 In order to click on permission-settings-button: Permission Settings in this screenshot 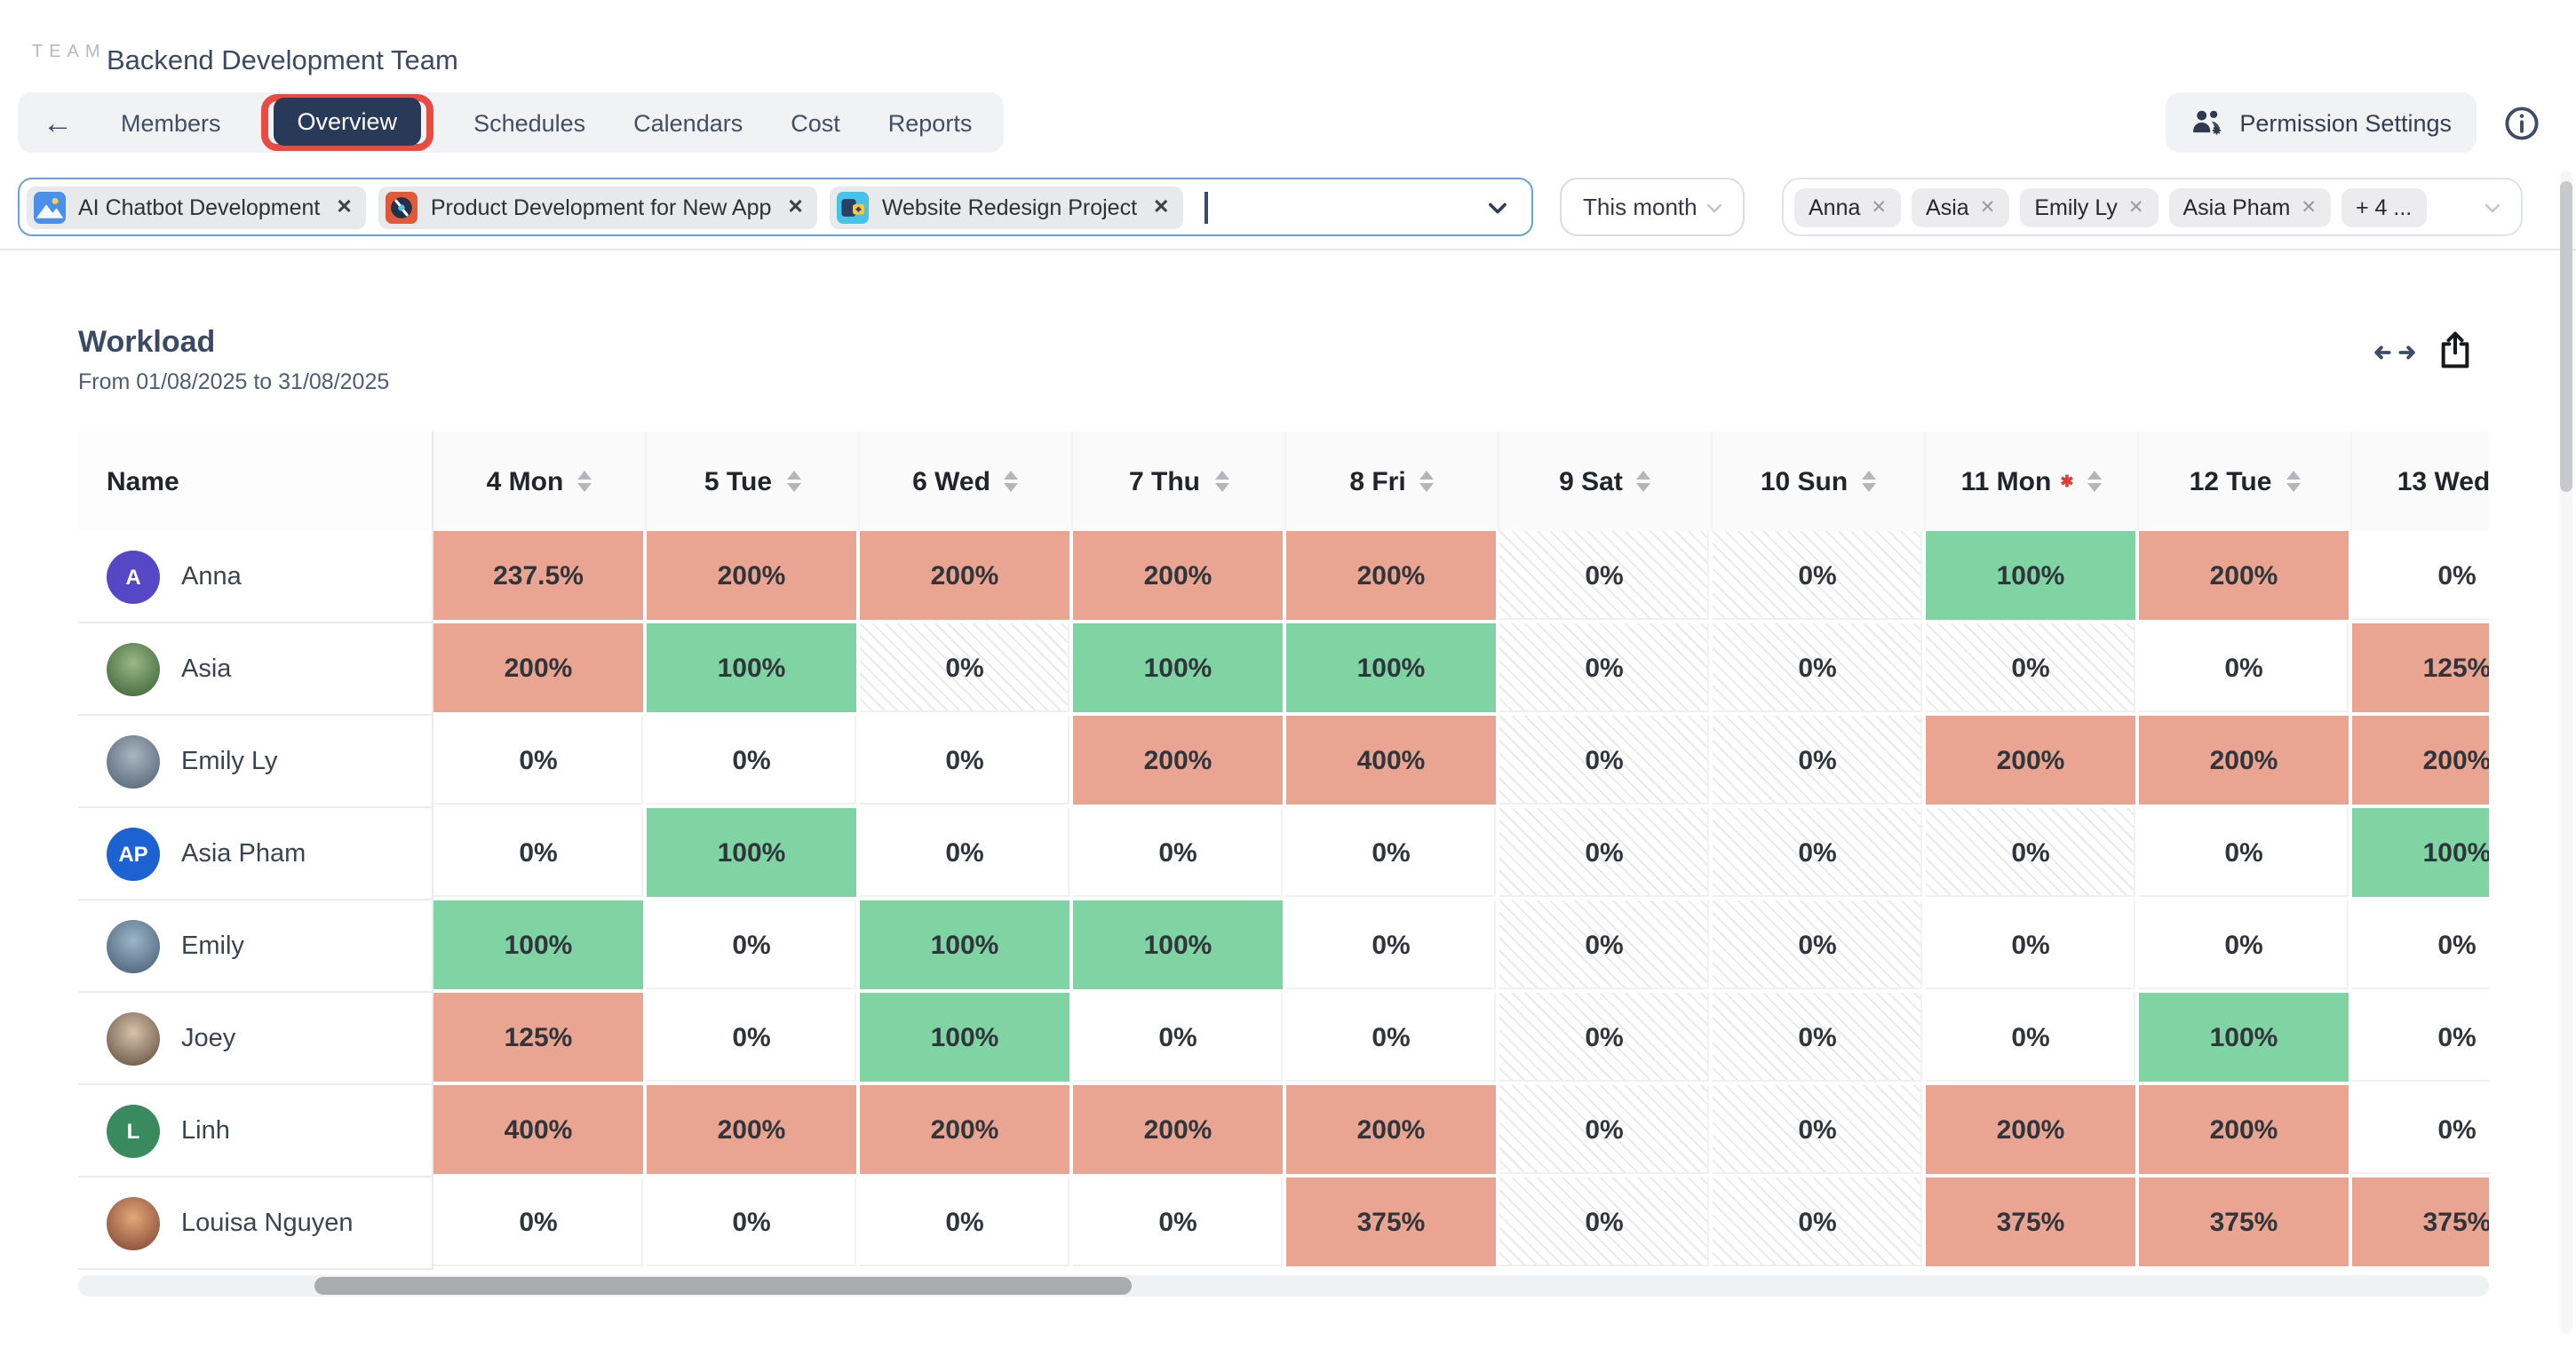, I will do `click(2321, 122)`.